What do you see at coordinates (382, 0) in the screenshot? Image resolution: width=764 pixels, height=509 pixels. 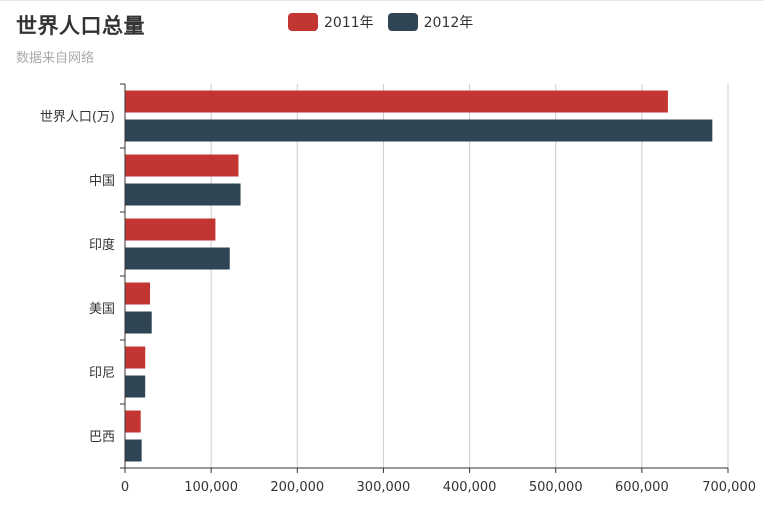 I see `top-border` at bounding box center [382, 0].